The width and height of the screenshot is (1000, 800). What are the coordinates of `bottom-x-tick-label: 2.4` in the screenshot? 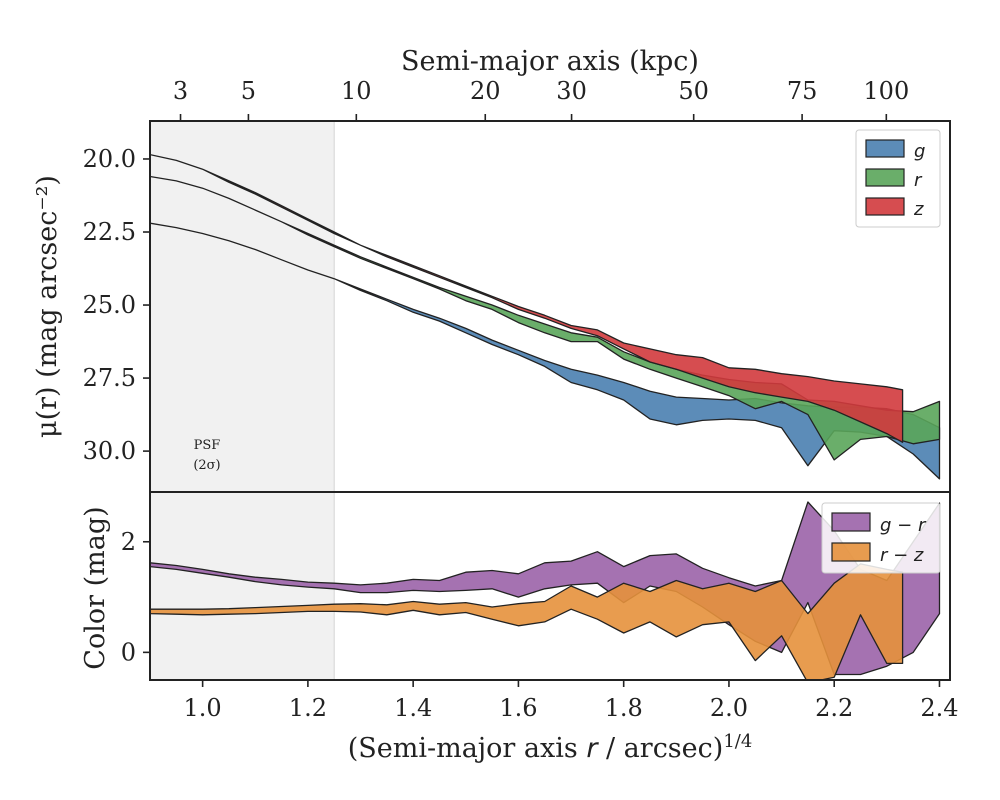 It's located at (939, 708).